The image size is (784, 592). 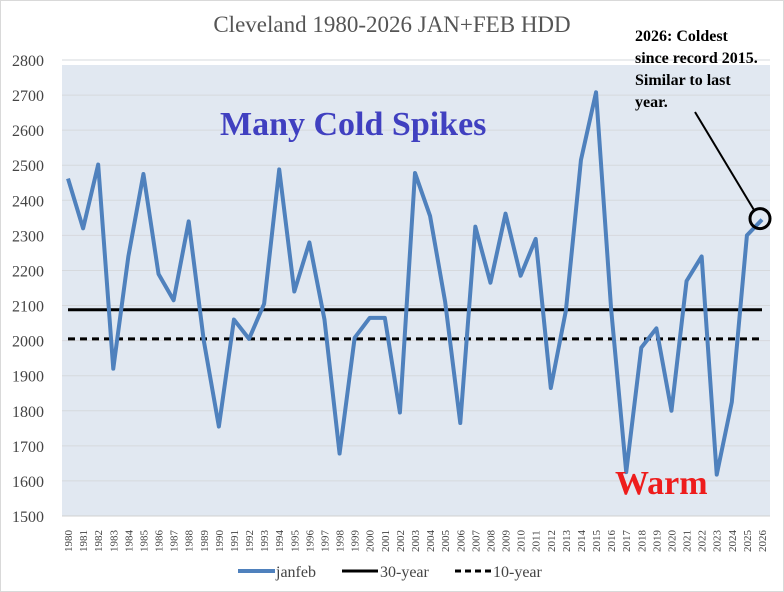 I want to click on y-tick-label: 1800, so click(x=28, y=412).